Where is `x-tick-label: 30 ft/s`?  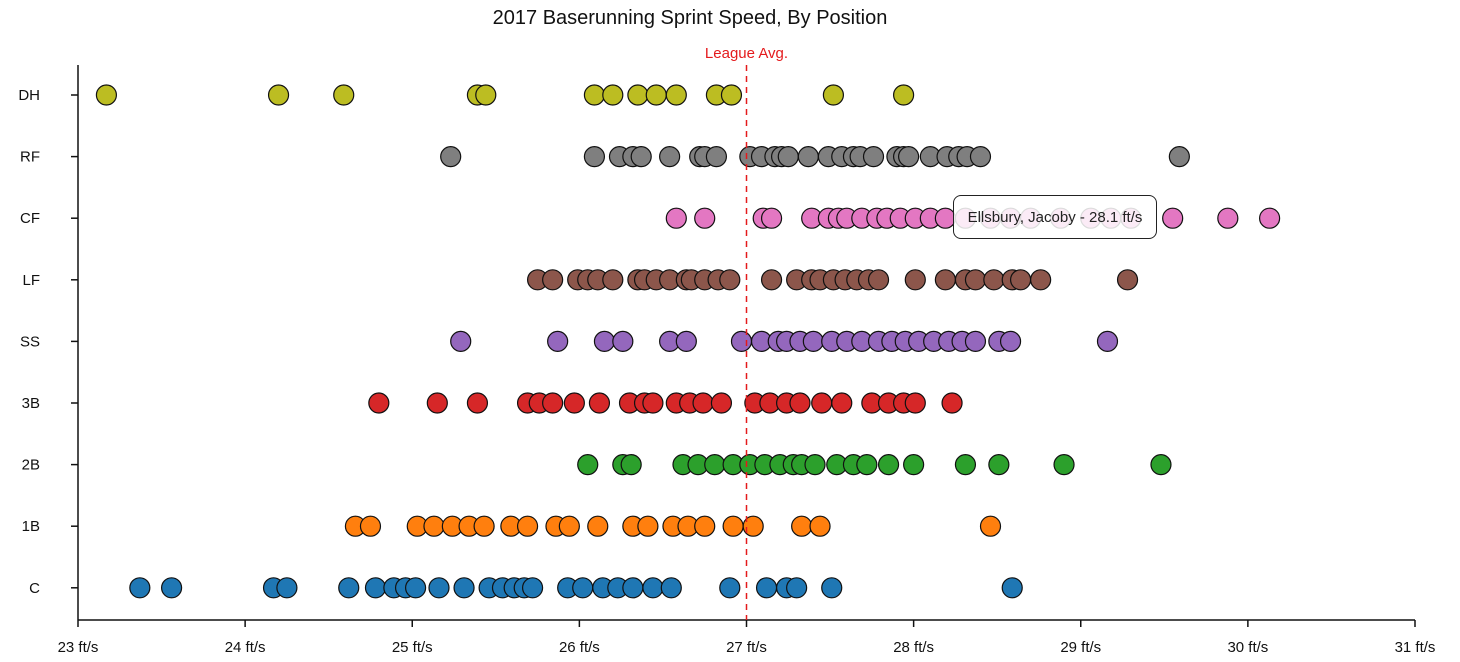 x-tick-label: 30 ft/s is located at coordinates (1247, 647).